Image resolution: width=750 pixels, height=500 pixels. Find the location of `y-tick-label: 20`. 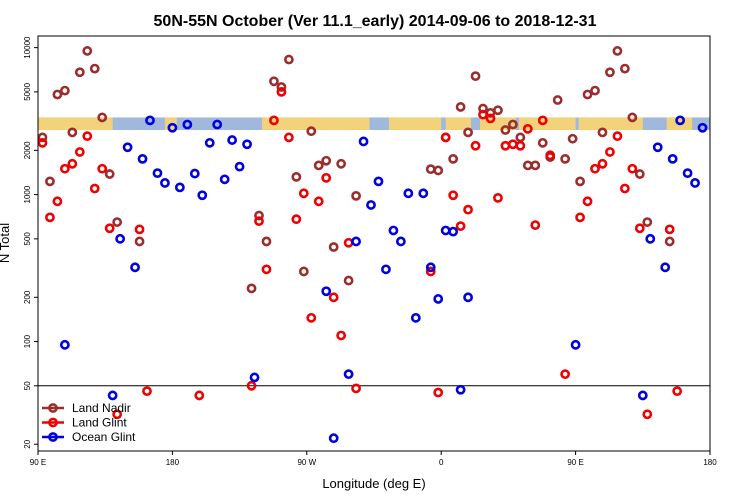

y-tick-label: 20 is located at coordinates (27, 443).